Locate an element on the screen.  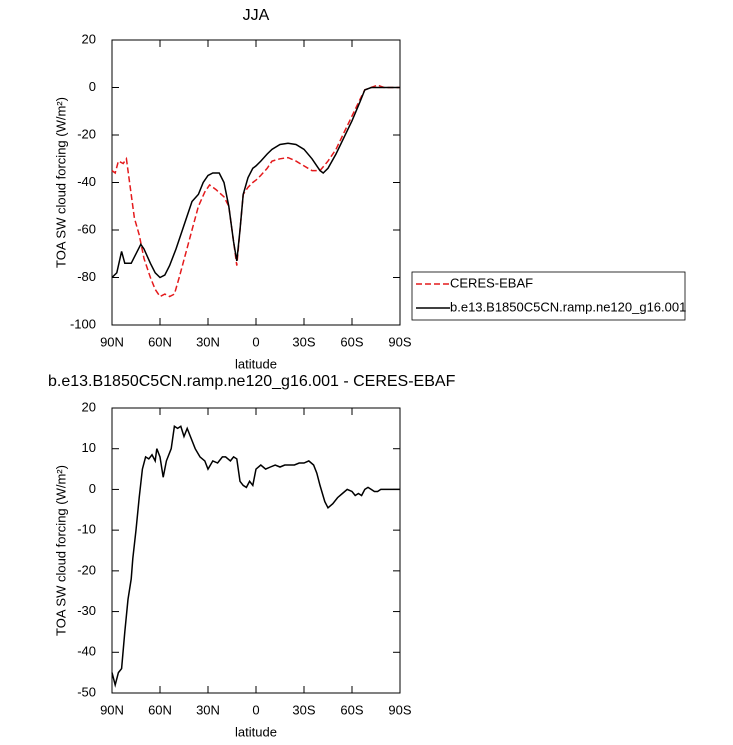
y-tick-label: -50 is located at coordinates (86, 691).